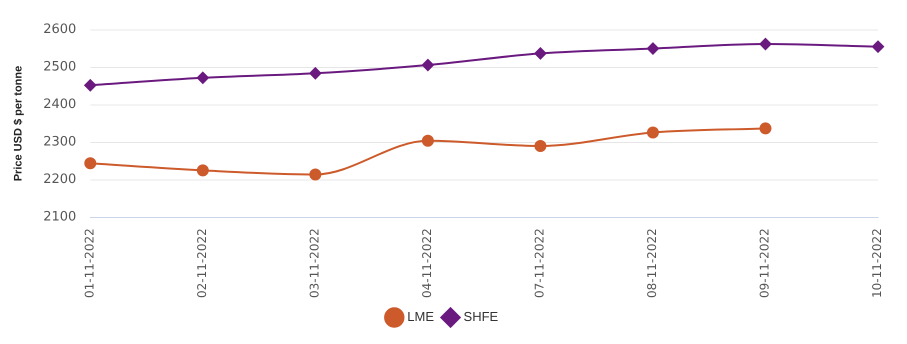 This screenshot has width=907, height=344. I want to click on x-tick-label: 04-11-2022, so click(427, 263).